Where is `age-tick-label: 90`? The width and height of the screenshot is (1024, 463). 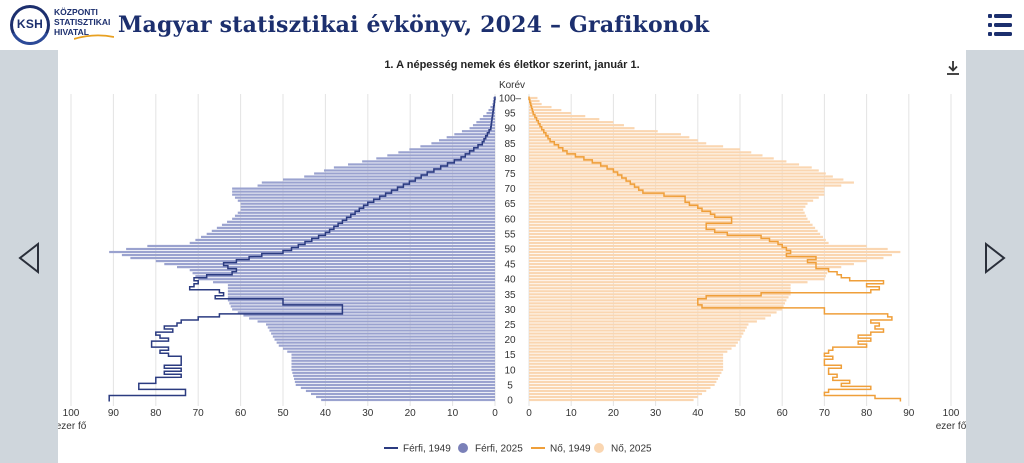 age-tick-label: 90 is located at coordinates (510, 129).